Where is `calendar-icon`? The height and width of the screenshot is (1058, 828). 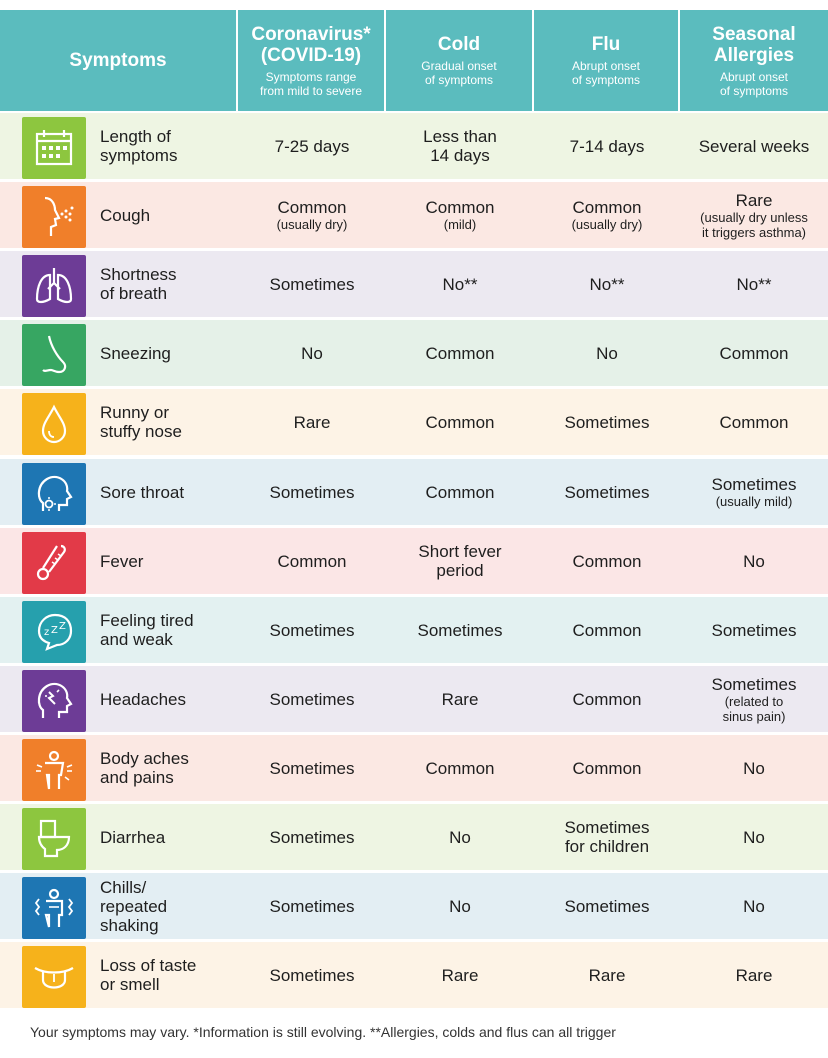 calendar-icon is located at coordinates (54, 148).